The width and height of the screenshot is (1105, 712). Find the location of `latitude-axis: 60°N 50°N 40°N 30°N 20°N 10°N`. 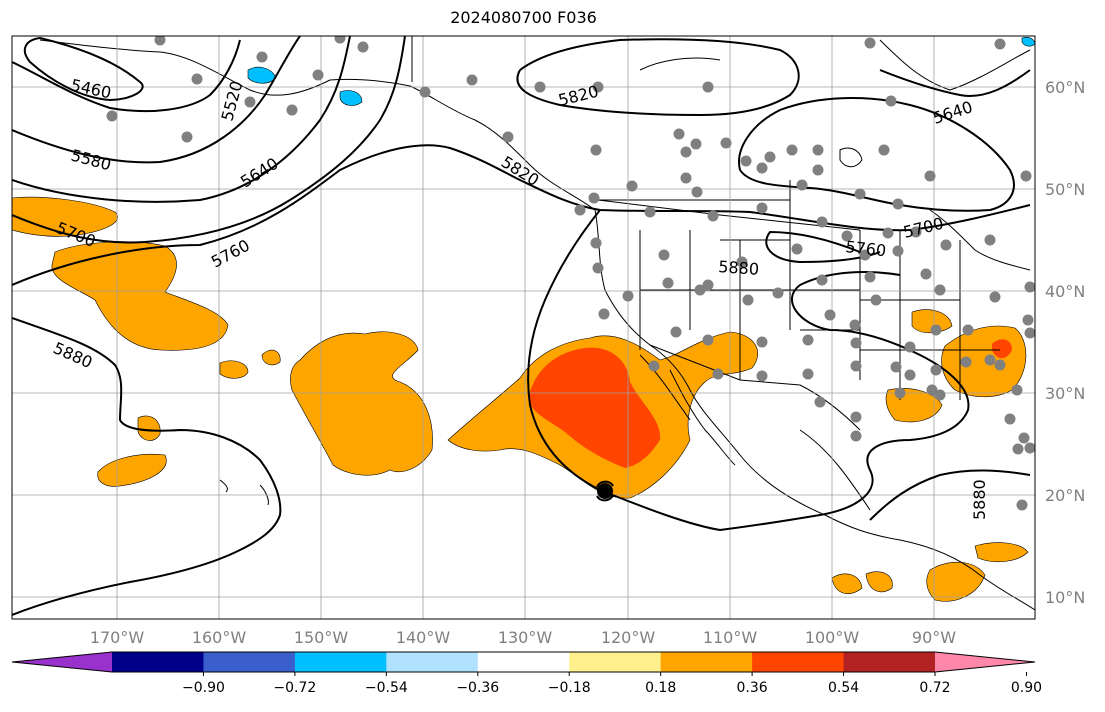

latitude-axis: 60°N 50°N 40°N 30°N 20°N 10°N is located at coordinates (1065, 342).